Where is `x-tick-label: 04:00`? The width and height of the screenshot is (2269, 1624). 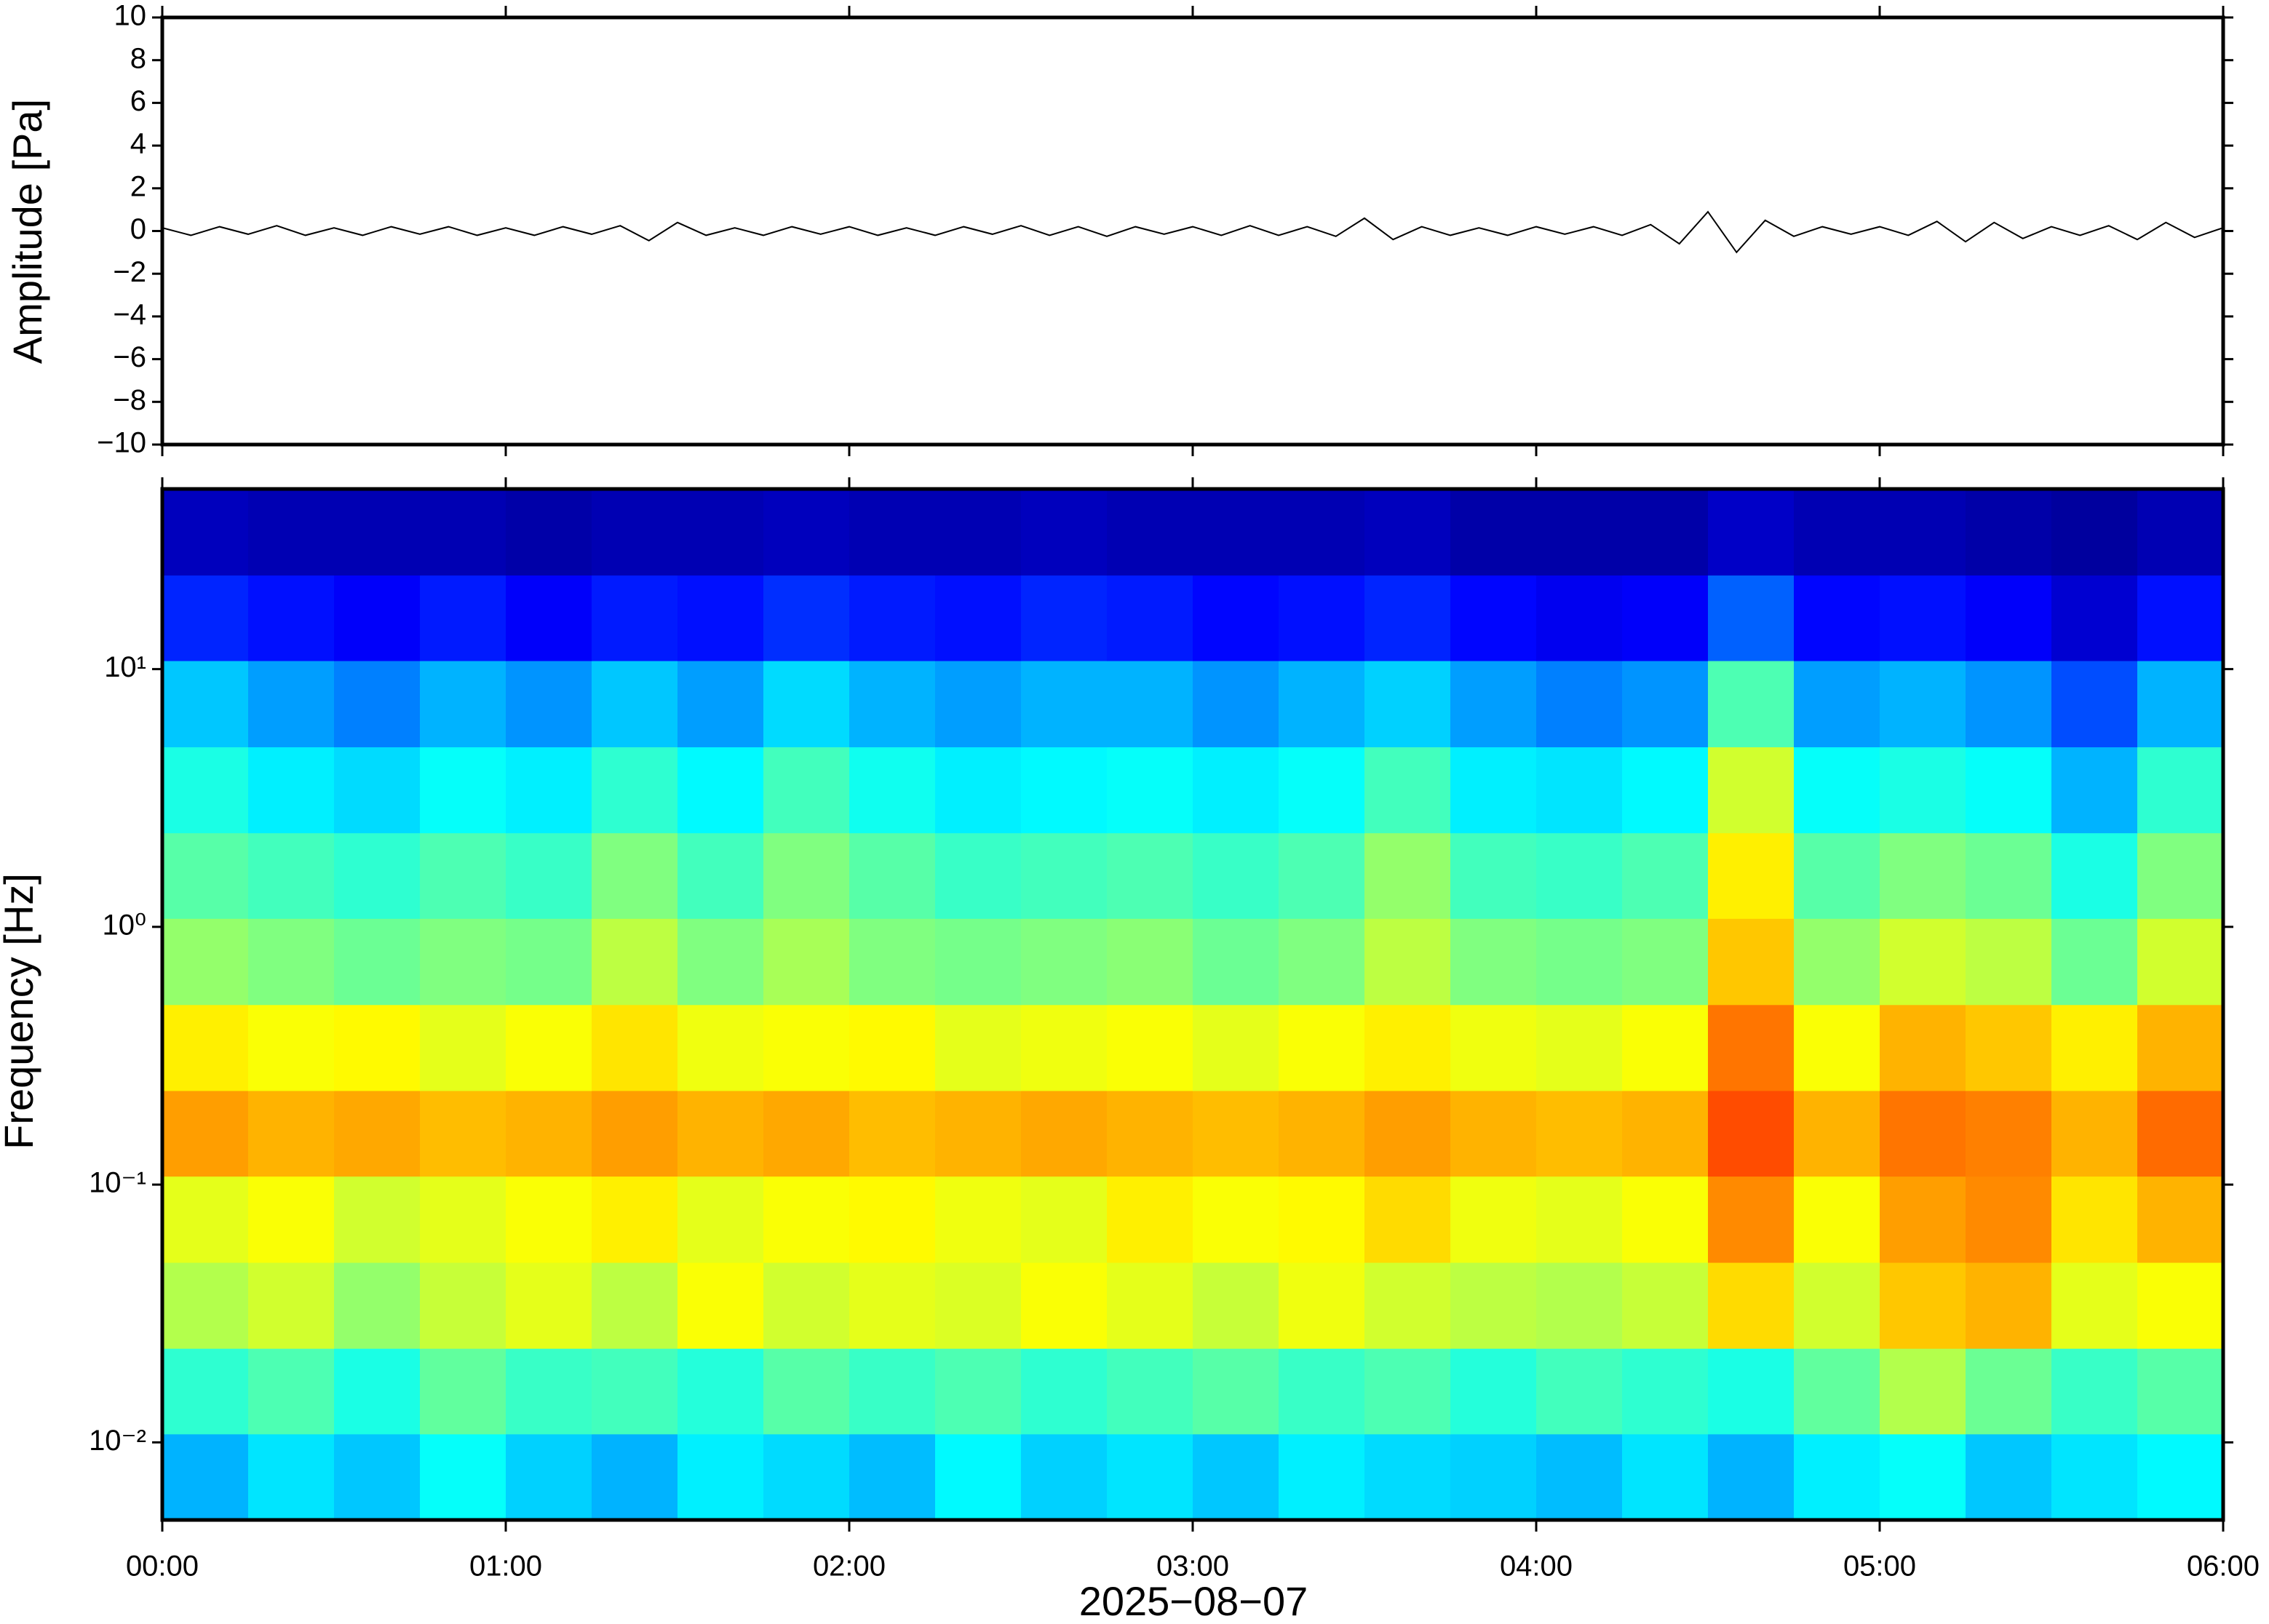
x-tick-label: 04:00 is located at coordinates (1537, 1567).